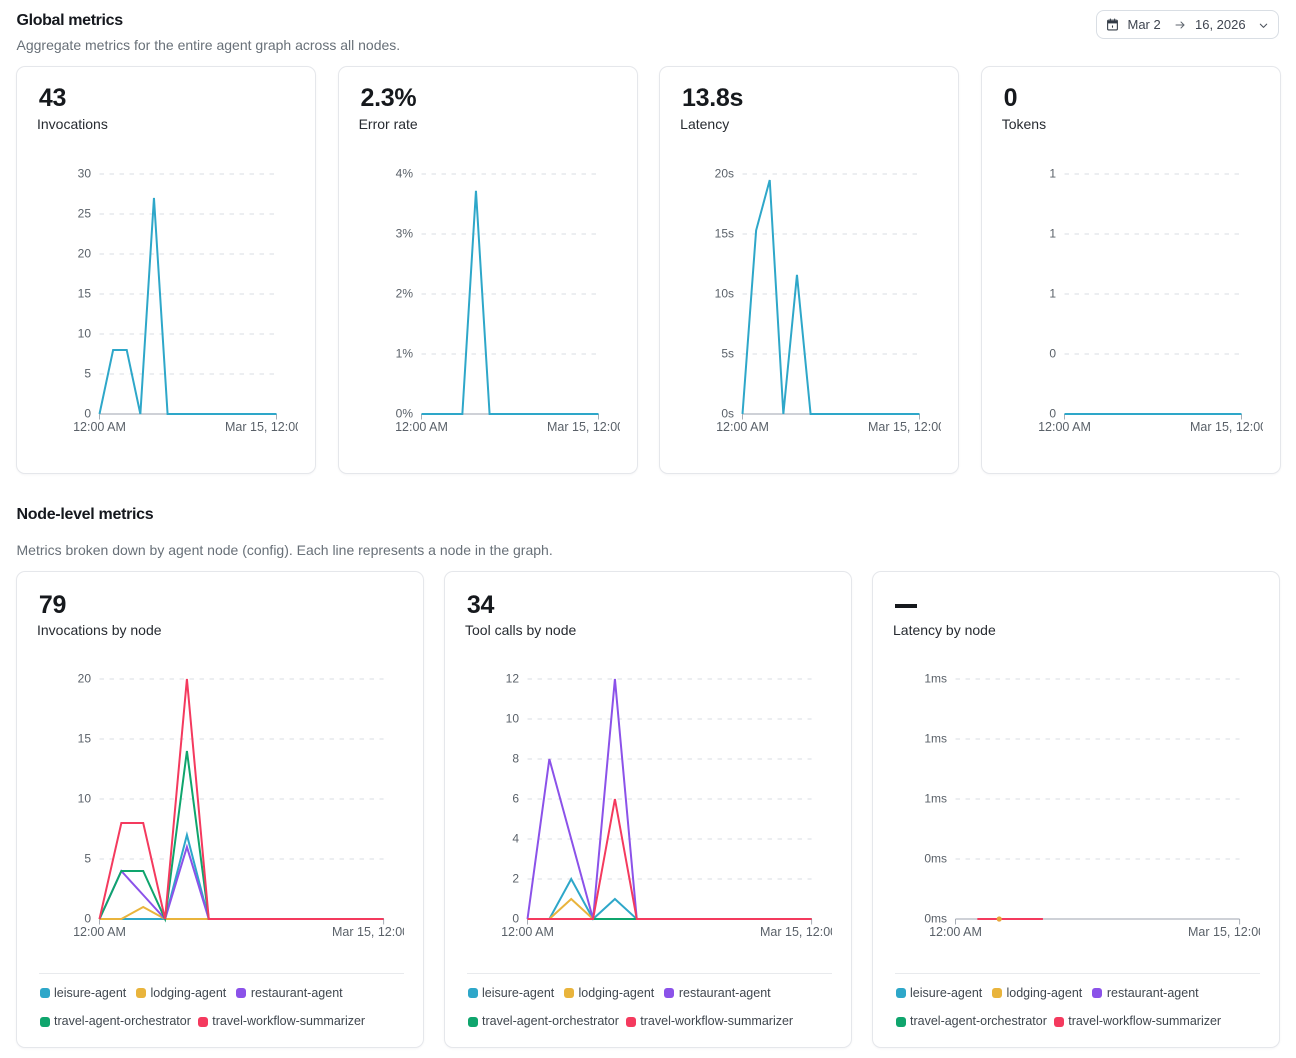 This screenshot has width=1296, height=1058. I want to click on svg-text: 25, so click(85, 213).